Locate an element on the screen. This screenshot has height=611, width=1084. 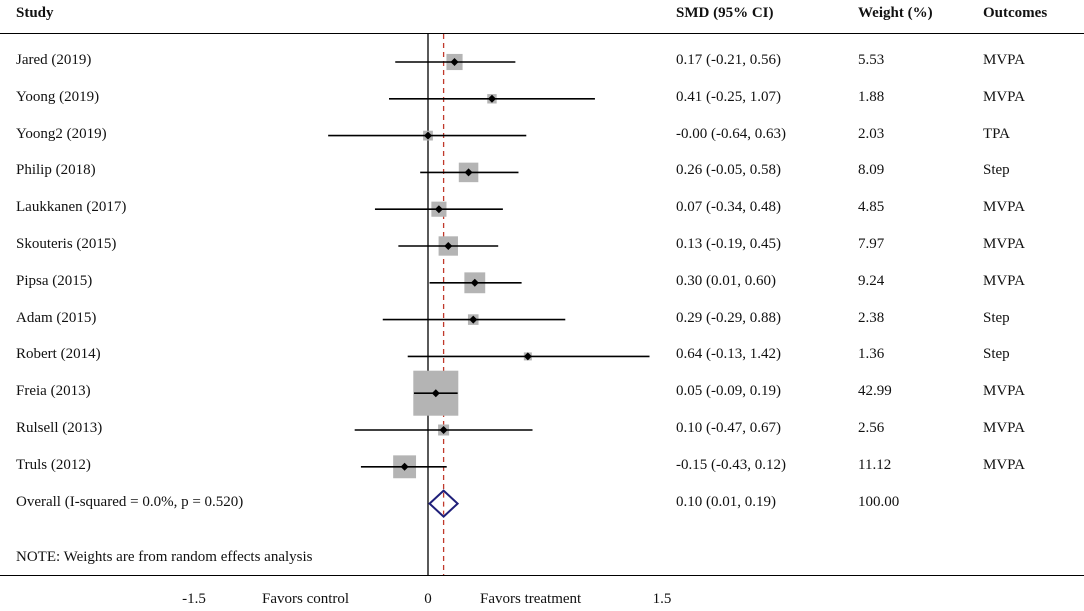
study-outcome: TPA is located at coordinates (996, 133).